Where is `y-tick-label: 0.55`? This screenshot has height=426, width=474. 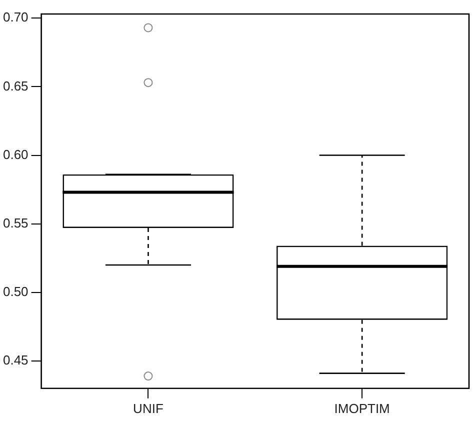
y-tick-label: 0.55 is located at coordinates (15, 222).